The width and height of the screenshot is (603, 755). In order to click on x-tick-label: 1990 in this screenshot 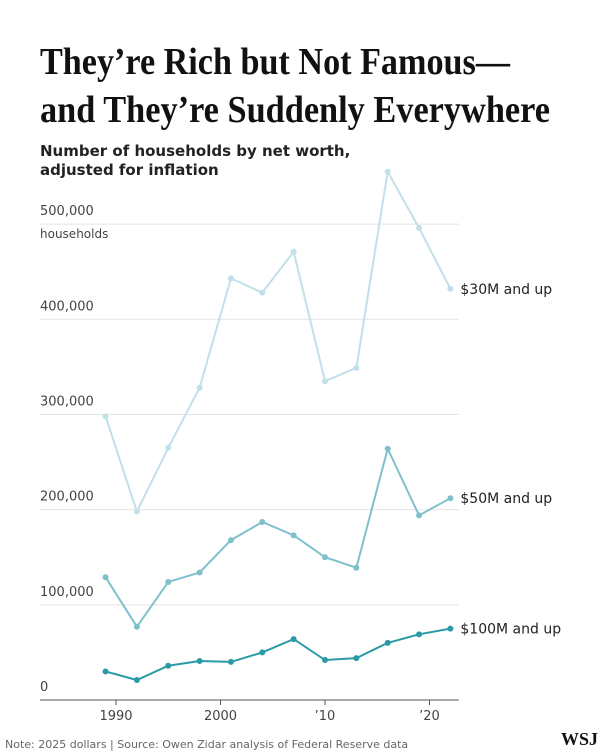, I will do `click(115, 716)`.